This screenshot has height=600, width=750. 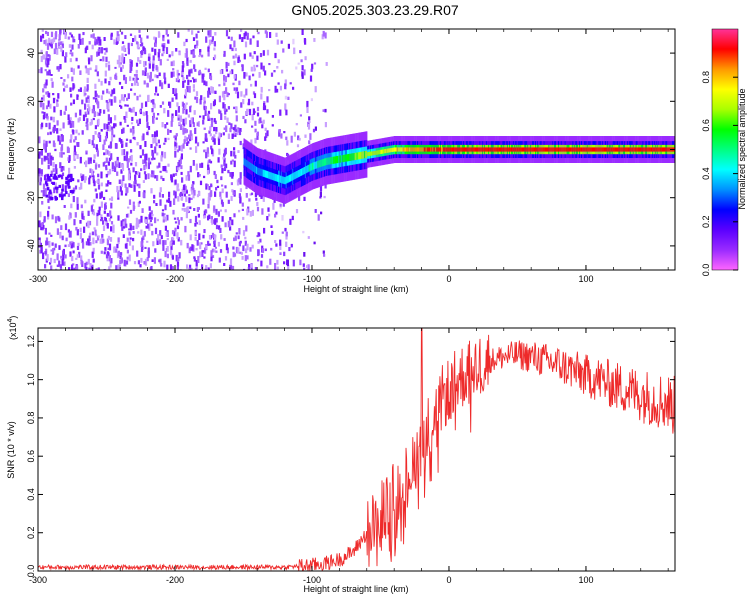 I want to click on y-tick-label: 0.2, so click(x=31, y=532).